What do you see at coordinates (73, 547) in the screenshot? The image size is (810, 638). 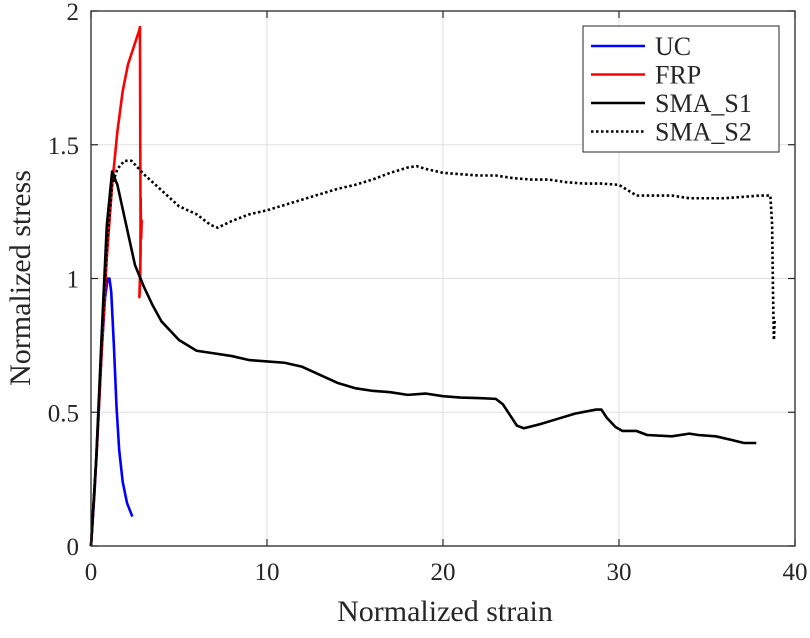 I see `y-tick-label: 0` at bounding box center [73, 547].